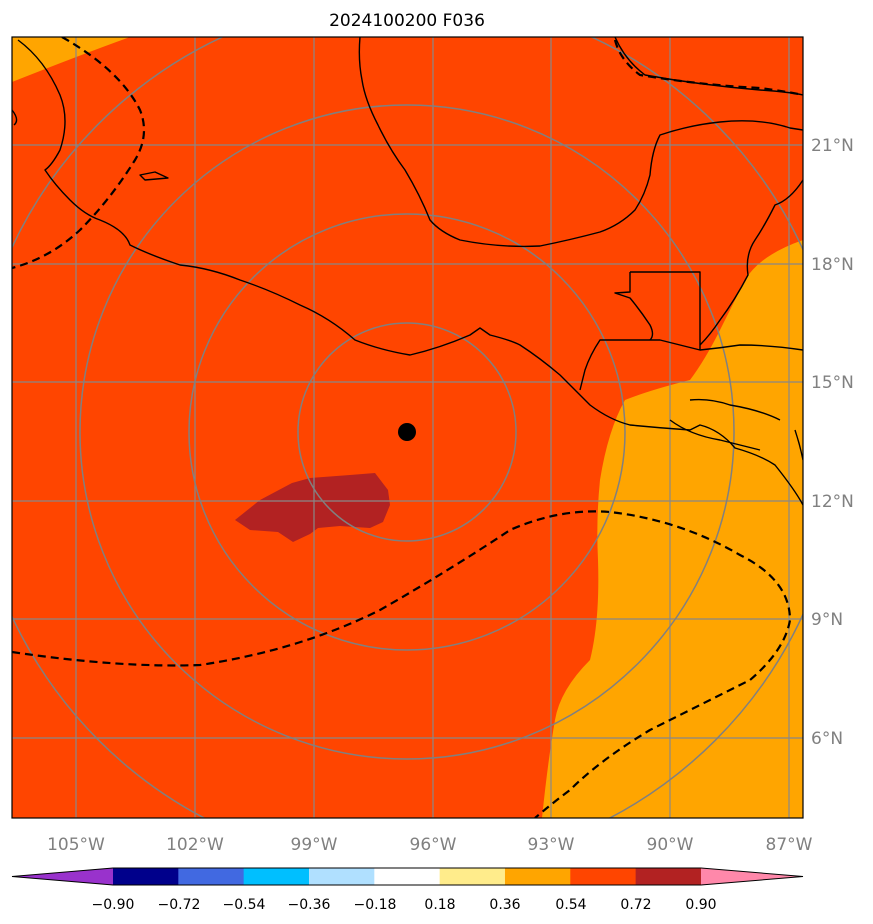  I want to click on colorbar-tick-label: −0.72, so click(179, 905).